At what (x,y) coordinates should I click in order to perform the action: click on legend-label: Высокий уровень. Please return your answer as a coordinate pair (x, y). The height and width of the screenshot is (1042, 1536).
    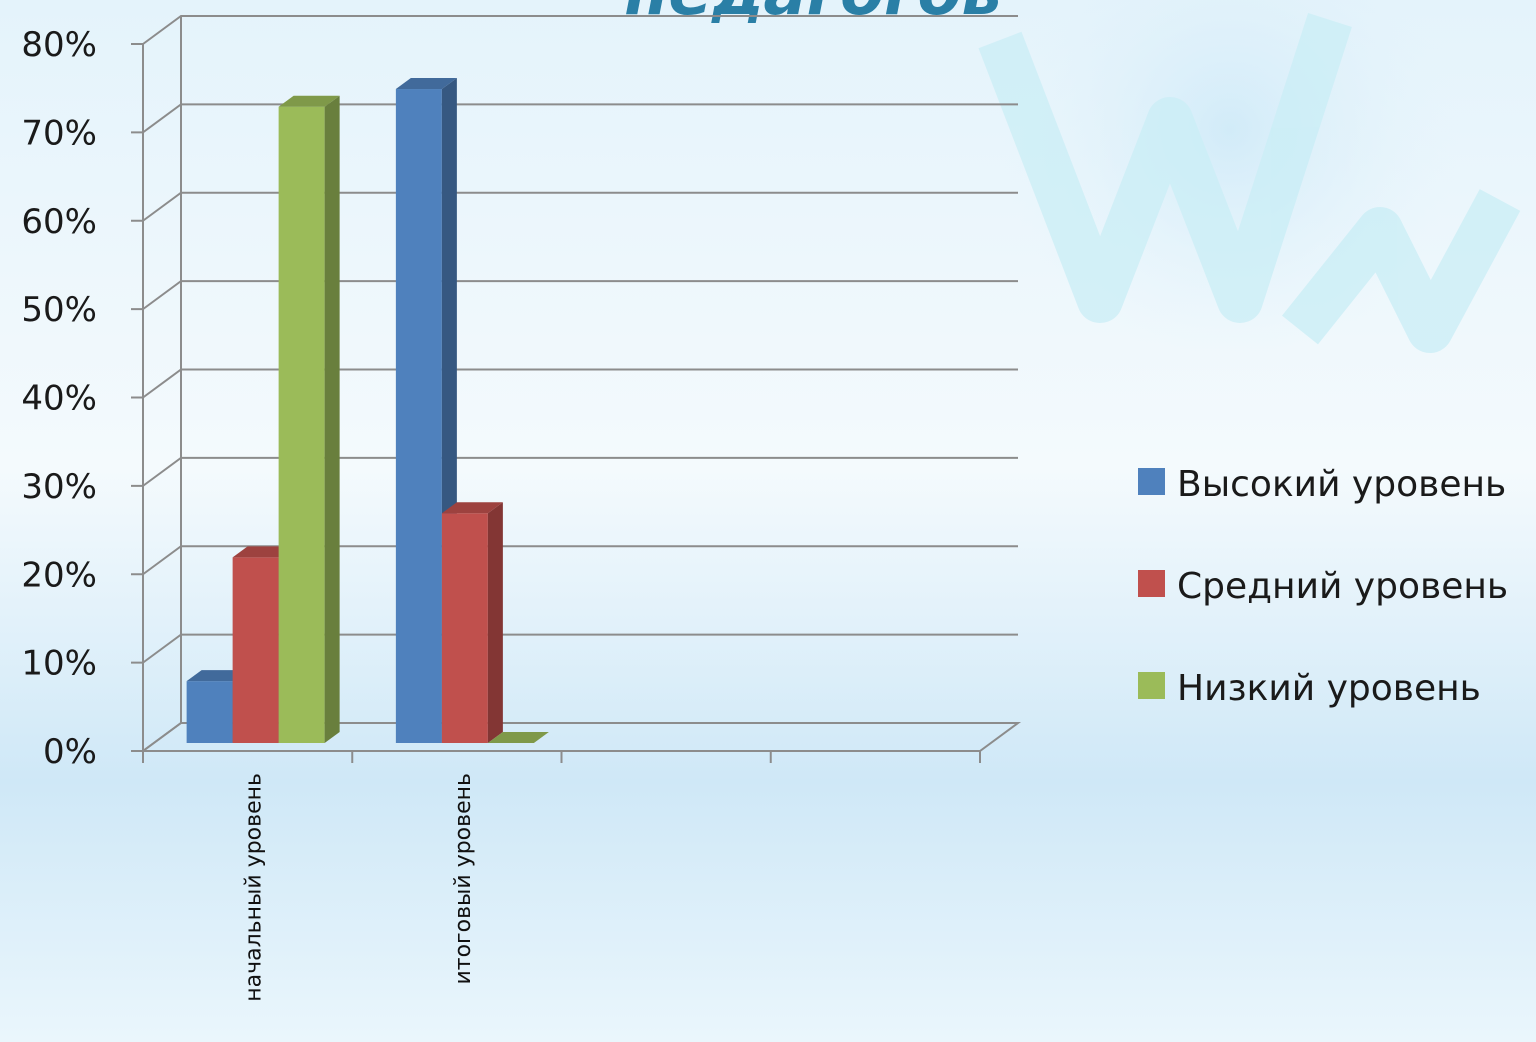
    Looking at the image, I should click on (1341, 484).